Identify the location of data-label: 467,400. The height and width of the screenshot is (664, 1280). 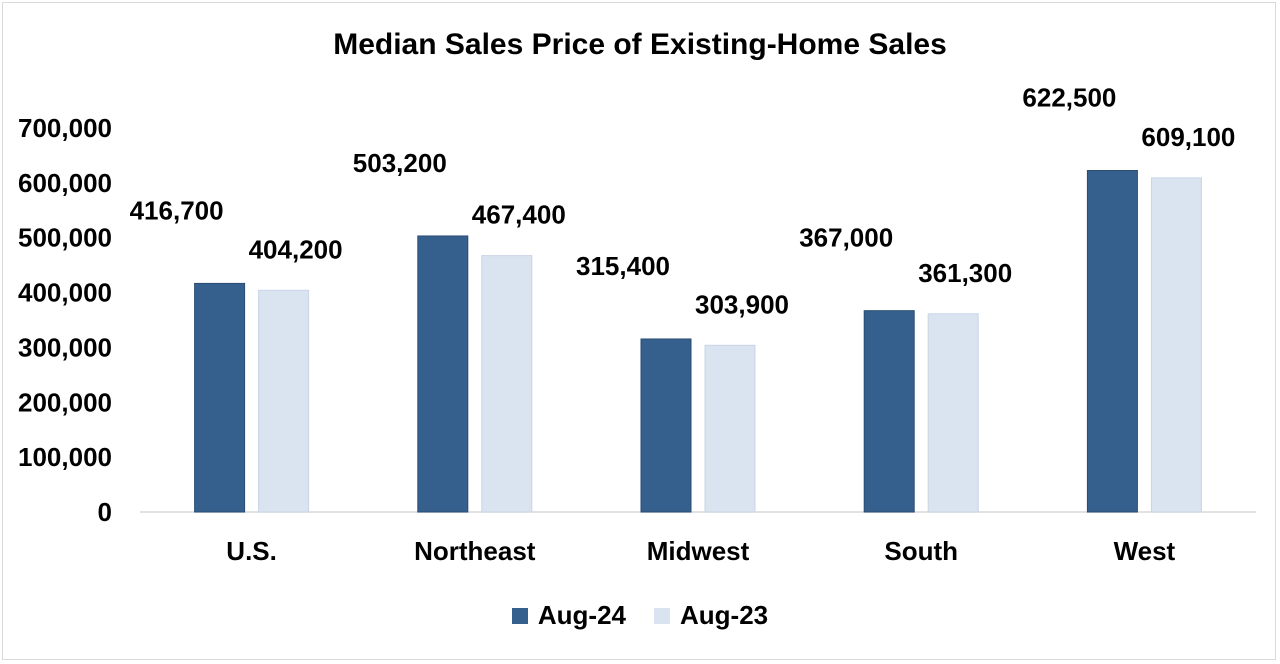
(519, 215).